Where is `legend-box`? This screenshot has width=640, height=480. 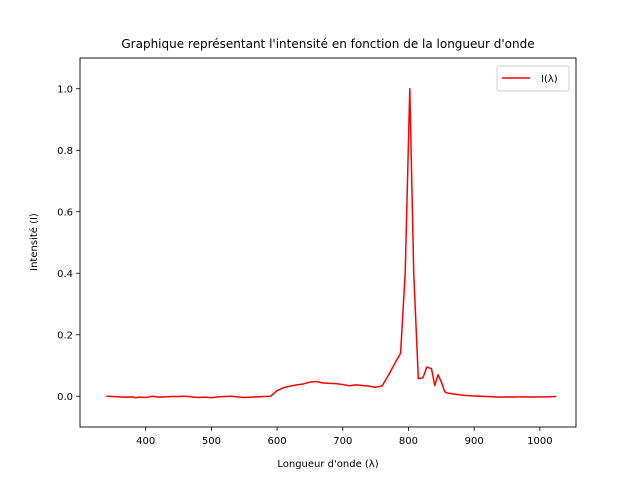
legend-box is located at coordinates (533, 78).